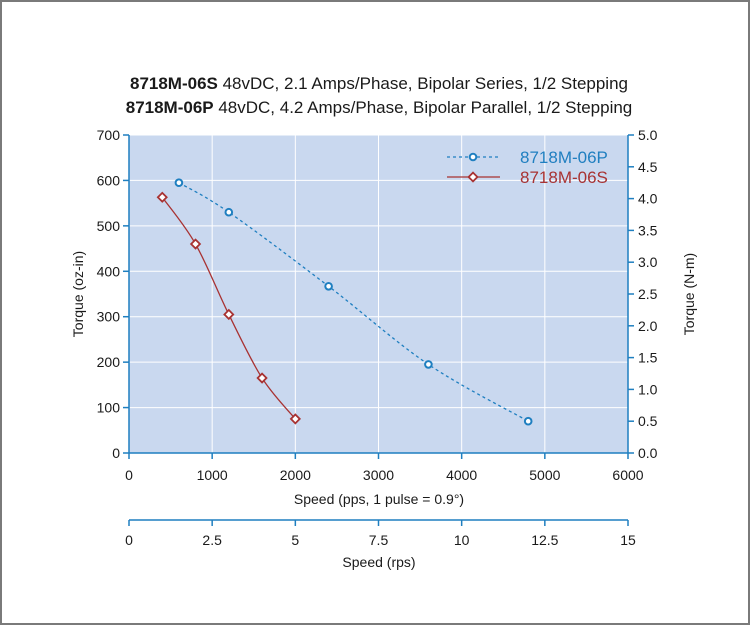 The height and width of the screenshot is (628, 750). I want to click on x-tick-label: 4000, so click(461, 475).